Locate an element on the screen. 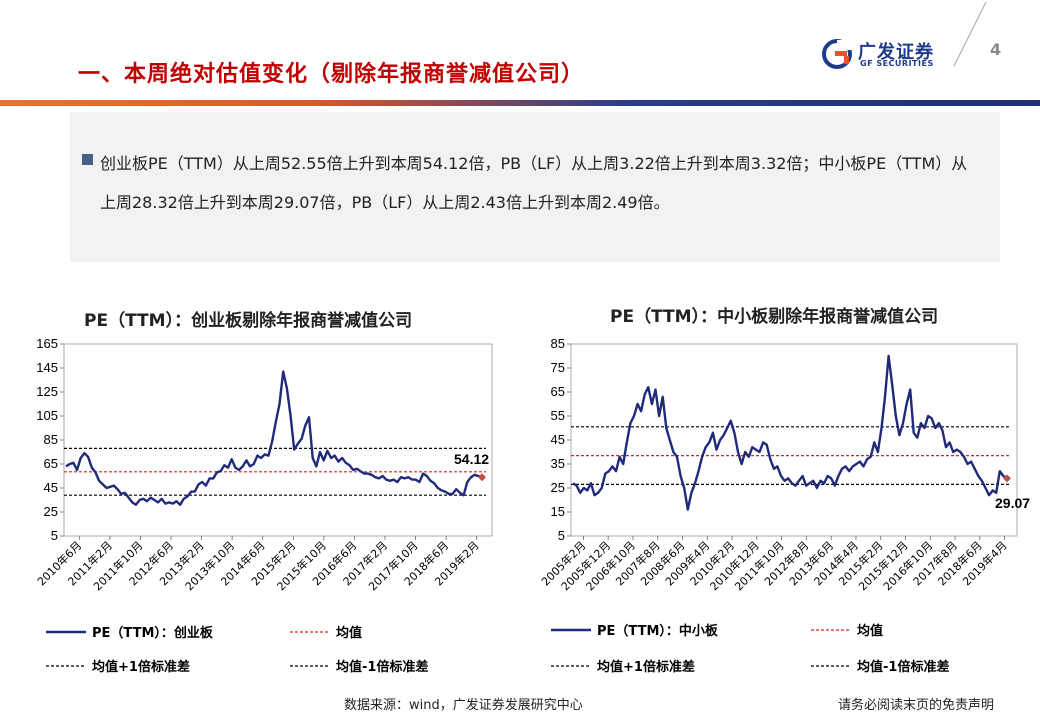 Image resolution: width=1040 pixels, height=720 pixels. y-tick-label: 165 is located at coordinates (47, 343).